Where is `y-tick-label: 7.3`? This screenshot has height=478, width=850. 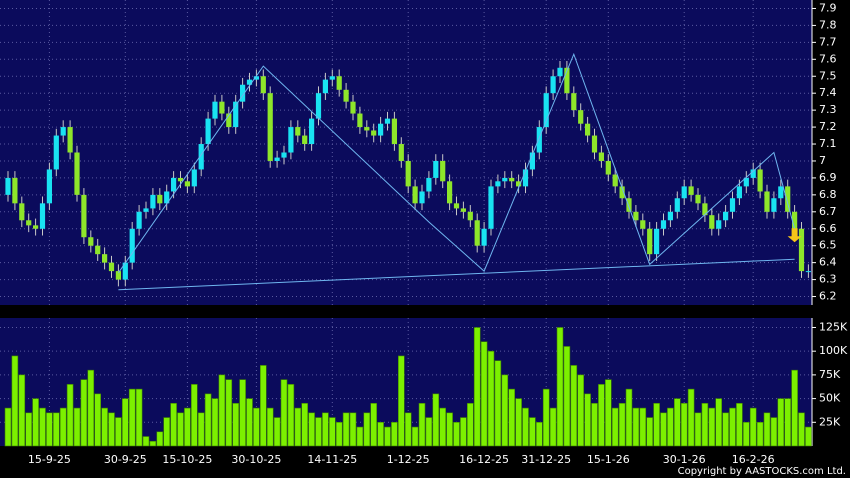 y-tick-label: 7.3 is located at coordinates (828, 109).